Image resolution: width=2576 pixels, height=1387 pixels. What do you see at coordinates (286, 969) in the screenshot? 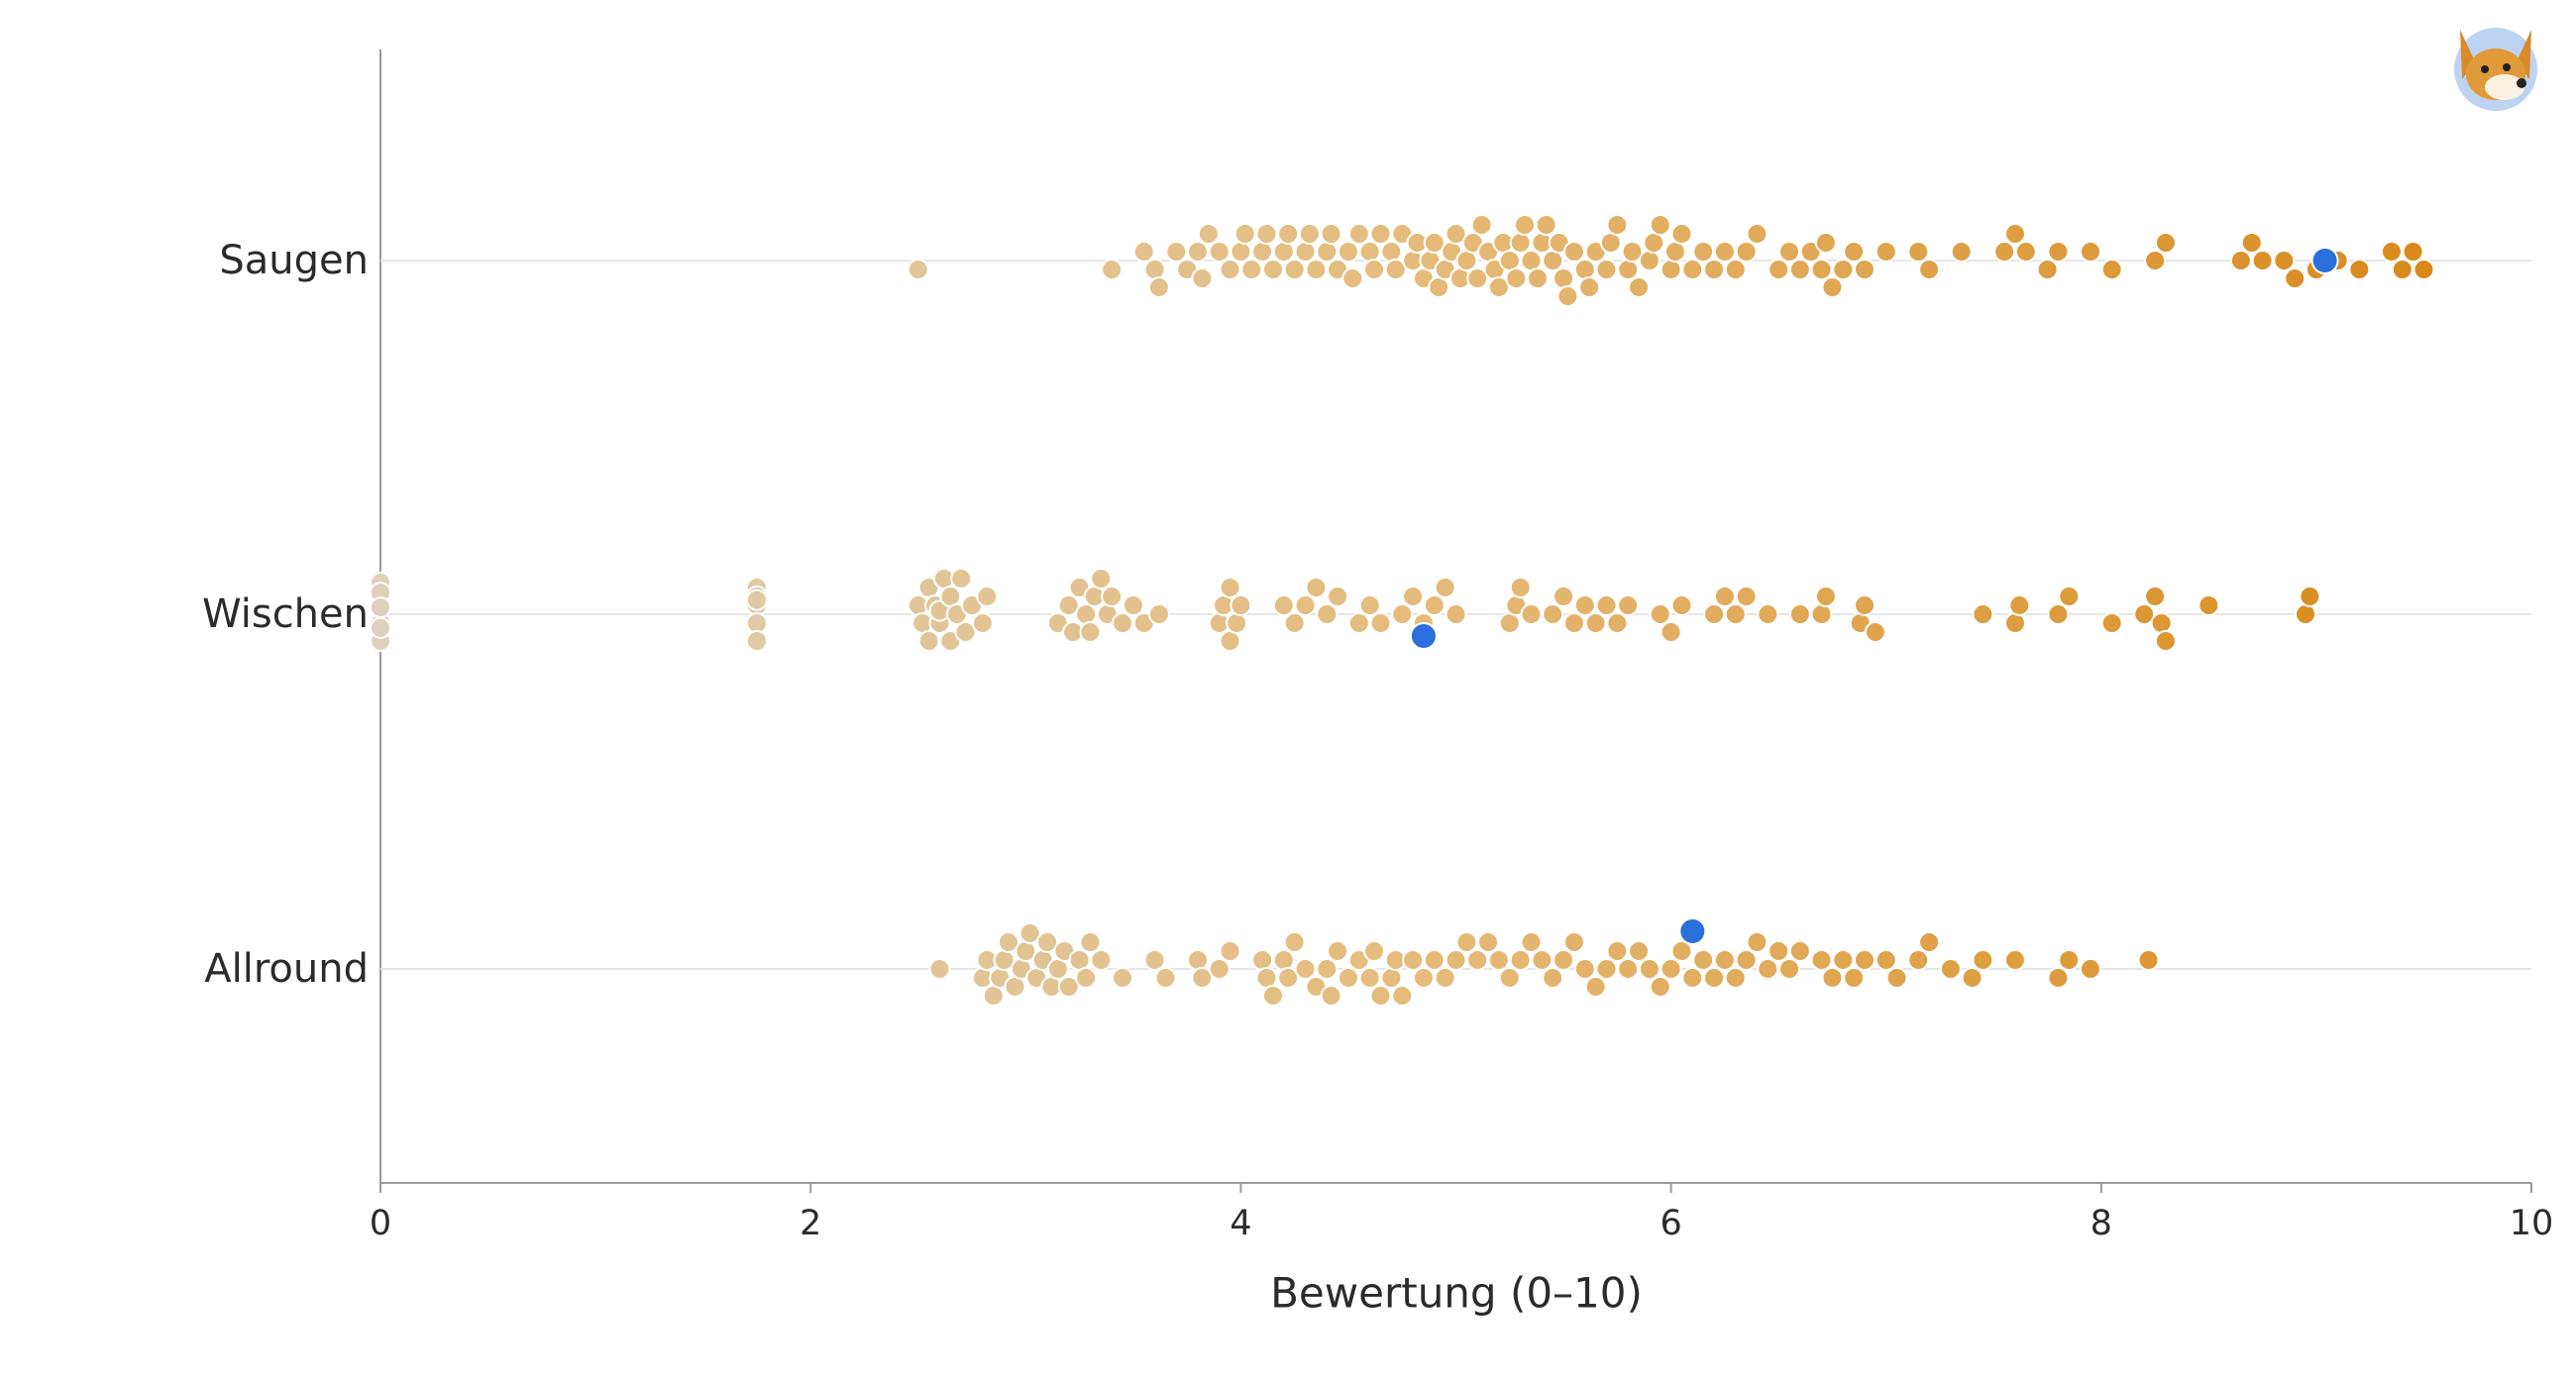
I see `y-tick-label: Allround` at bounding box center [286, 969].